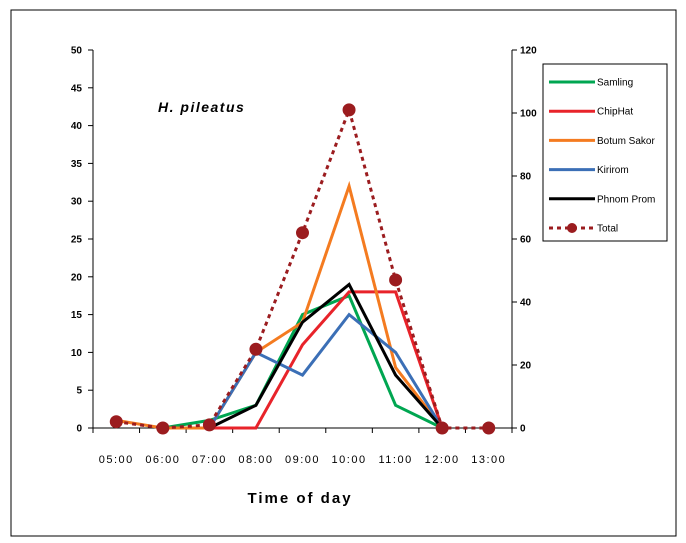 This screenshot has width=686, height=543. What do you see at coordinates (589, 170) in the screenshot?
I see `legend-item-kirirom: Kirirom` at bounding box center [589, 170].